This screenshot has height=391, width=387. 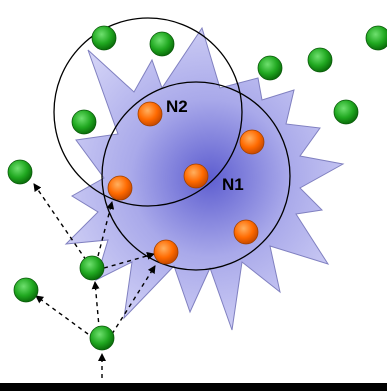 I want to click on arrow-to-orange-bottom, so click(x=133, y=300).